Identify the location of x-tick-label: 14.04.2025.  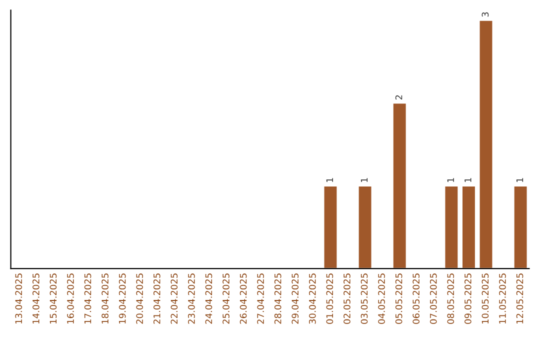
(36, 299).